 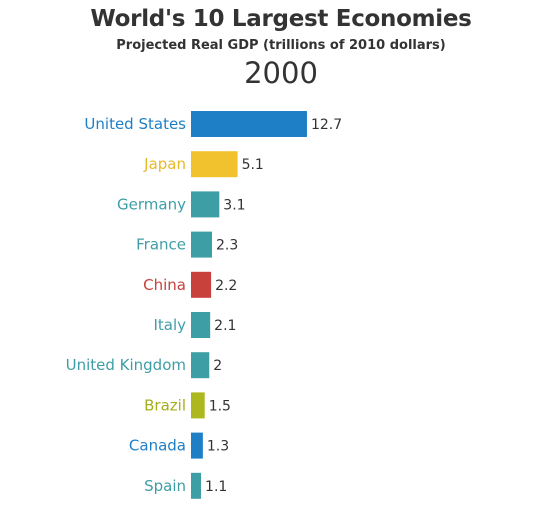 I want to click on value-label: 1.1, so click(x=216, y=487).